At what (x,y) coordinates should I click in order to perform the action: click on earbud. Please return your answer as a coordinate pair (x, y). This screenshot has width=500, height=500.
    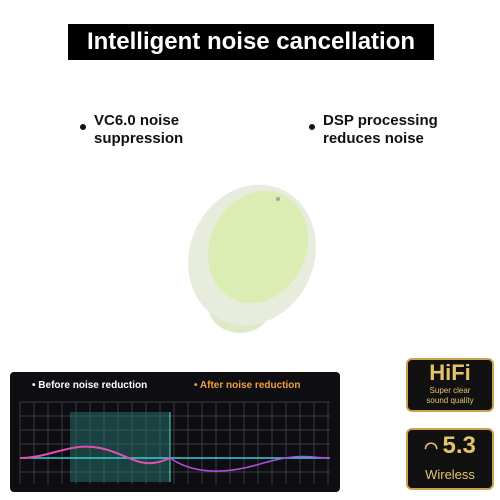
    Looking at the image, I should click on (252, 258).